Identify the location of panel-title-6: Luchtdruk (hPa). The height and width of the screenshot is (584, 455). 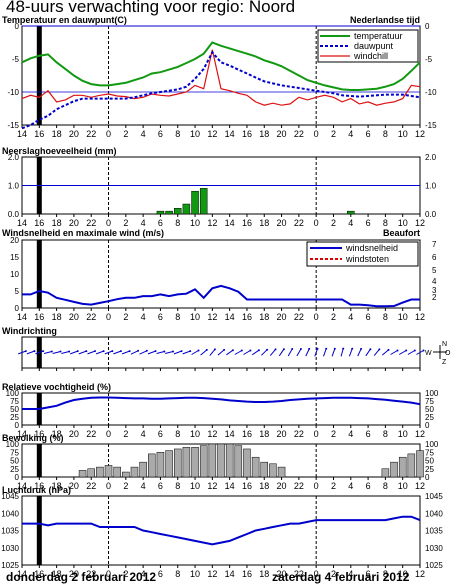
(36, 490).